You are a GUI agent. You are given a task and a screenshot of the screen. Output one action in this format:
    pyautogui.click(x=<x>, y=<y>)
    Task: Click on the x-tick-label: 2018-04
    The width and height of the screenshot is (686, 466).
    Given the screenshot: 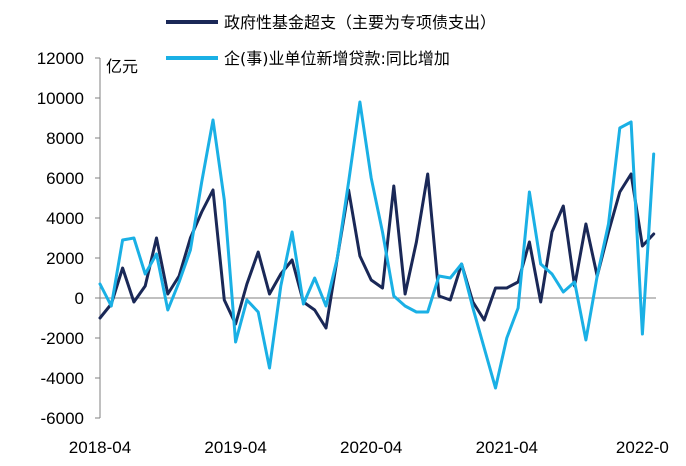 What is the action you would take?
    pyautogui.click(x=100, y=447)
    